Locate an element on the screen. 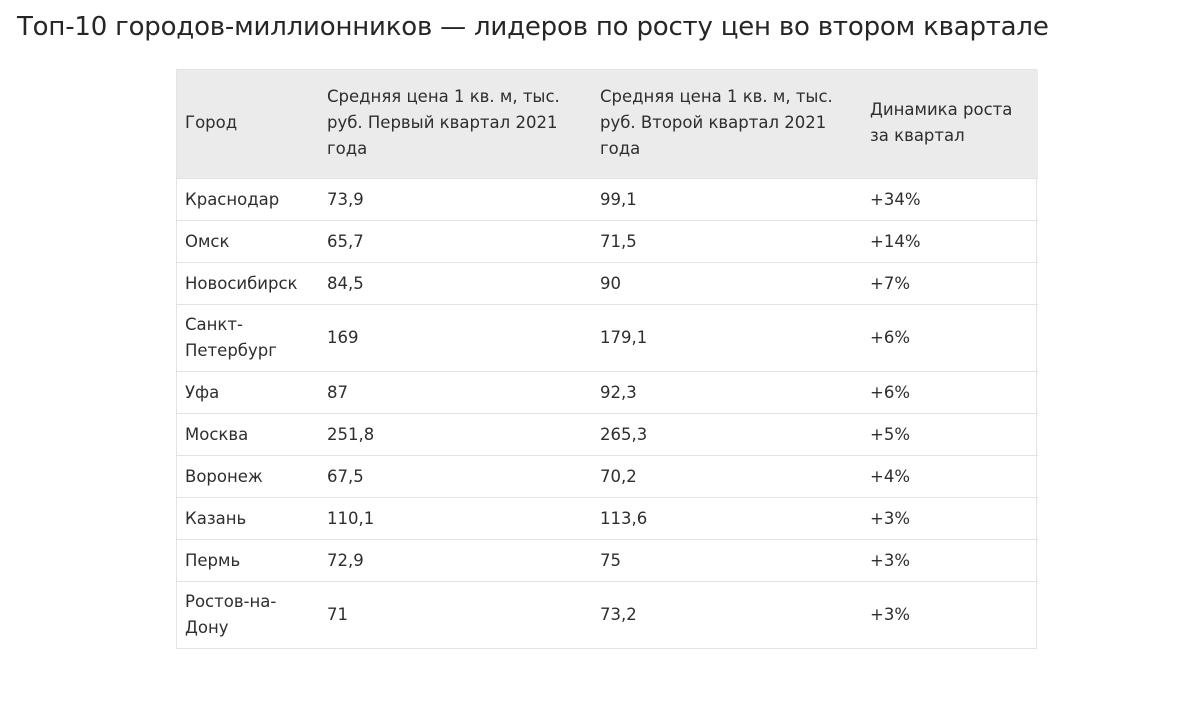 The image size is (1200, 708). price-q1-cell: 110,1 is located at coordinates (455, 518).